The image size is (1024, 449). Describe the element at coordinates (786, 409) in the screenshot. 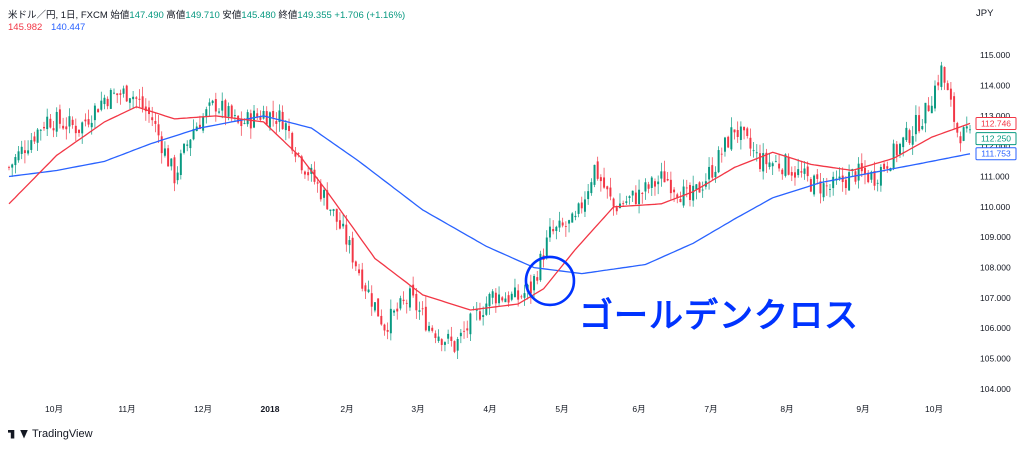

I see `time-tick-label: 8月` at that location.